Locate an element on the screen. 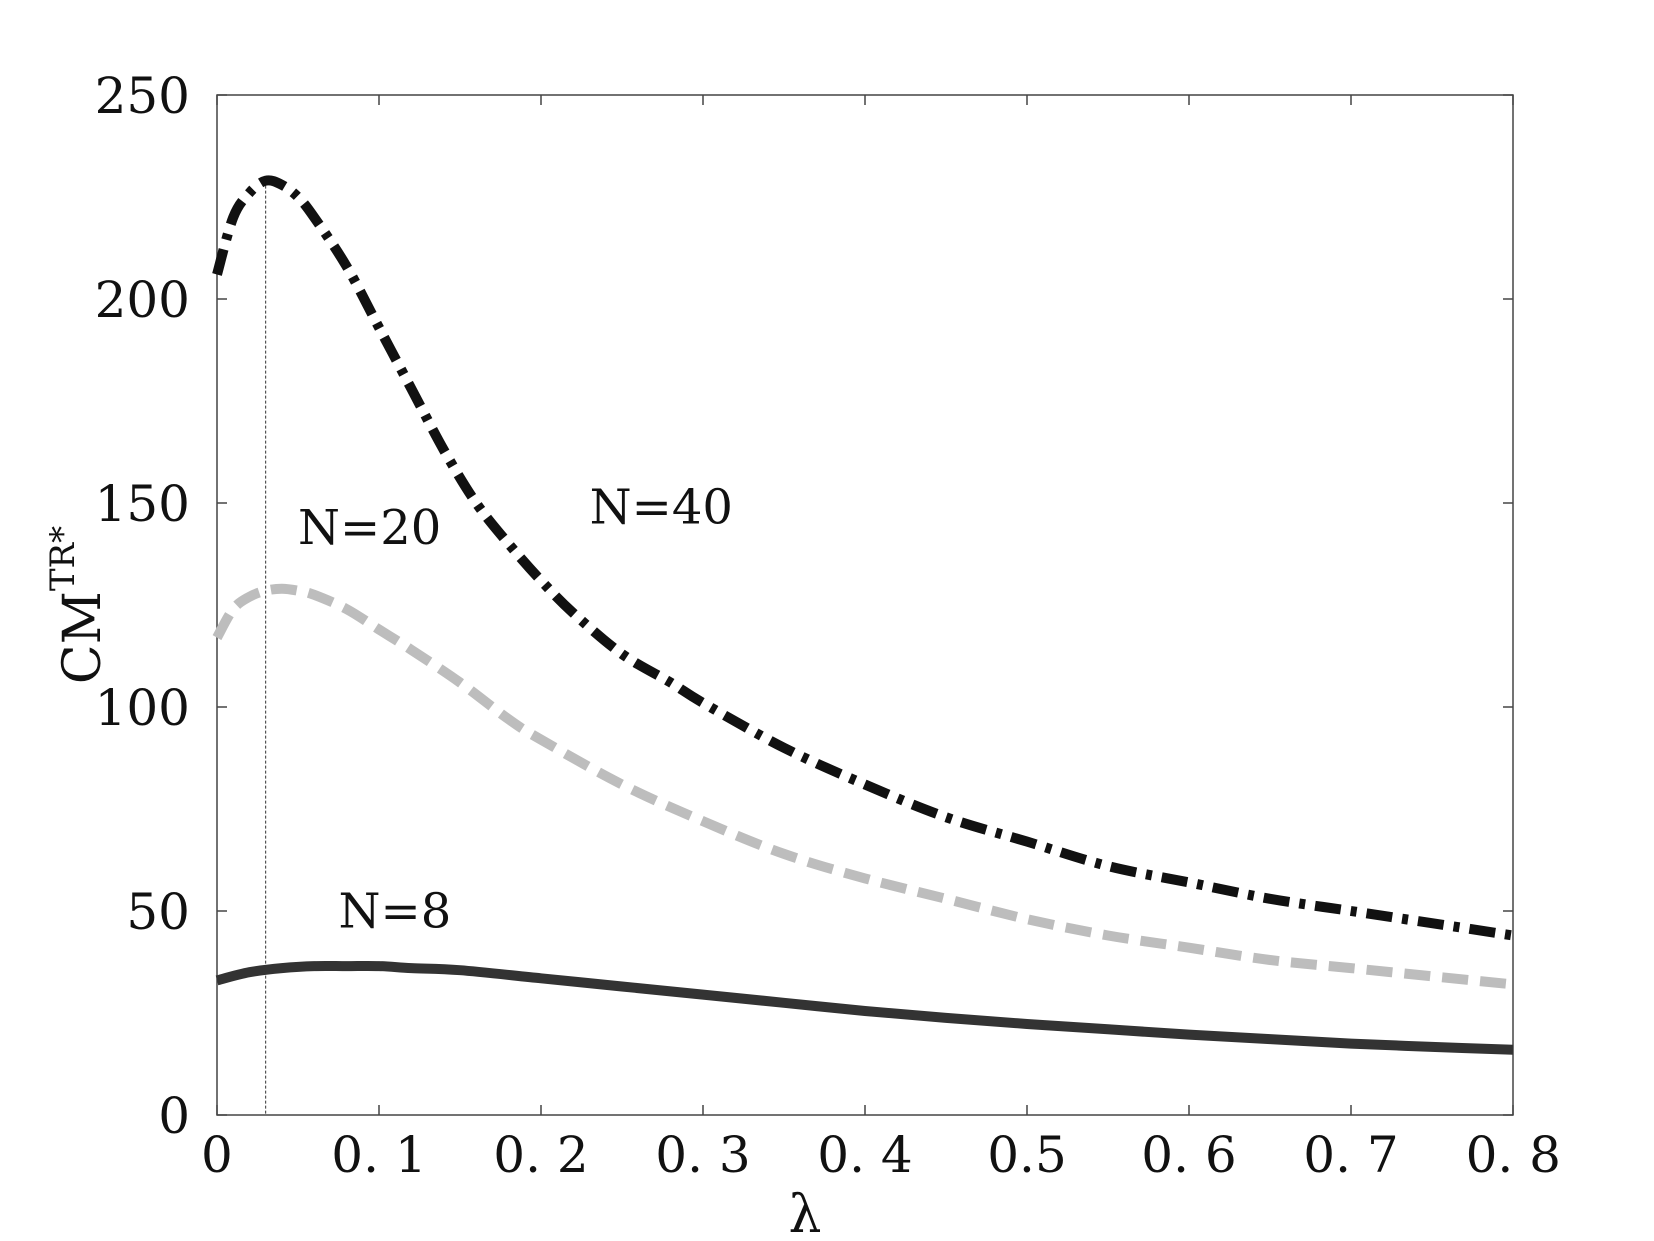 The width and height of the screenshot is (1654, 1241). series-label: N=8 is located at coordinates (395, 911).